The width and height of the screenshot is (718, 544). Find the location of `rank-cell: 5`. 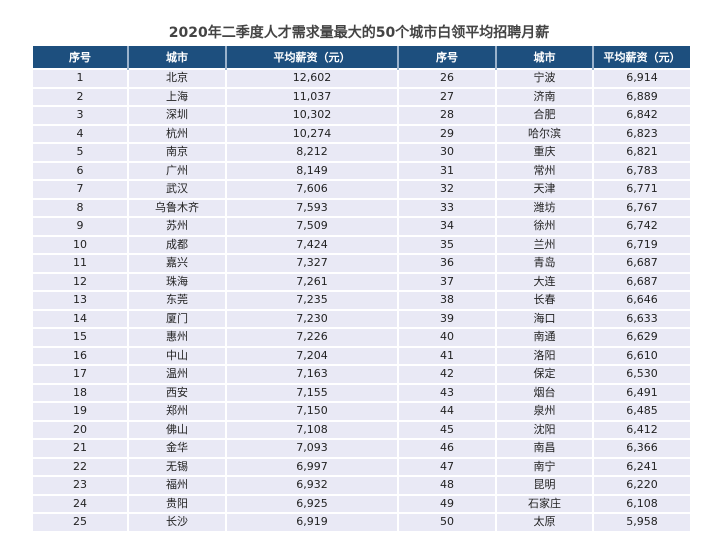

rank-cell: 5 is located at coordinates (80, 152).